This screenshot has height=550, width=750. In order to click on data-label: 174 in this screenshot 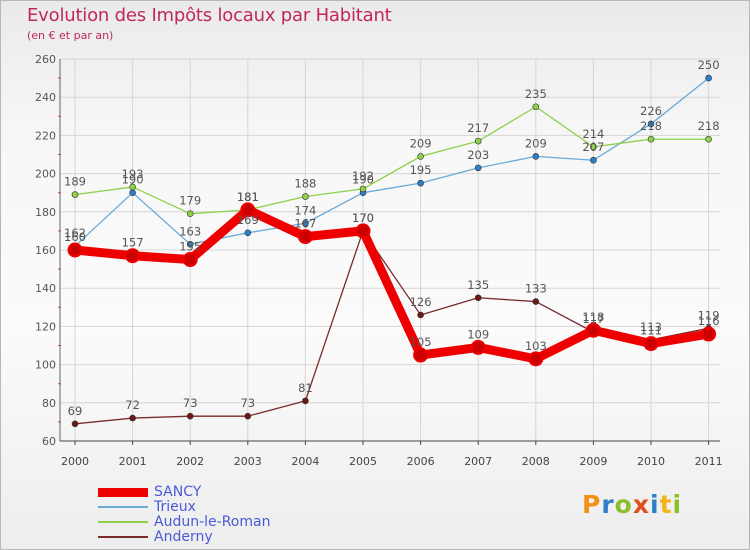, I will do `click(305, 210)`.